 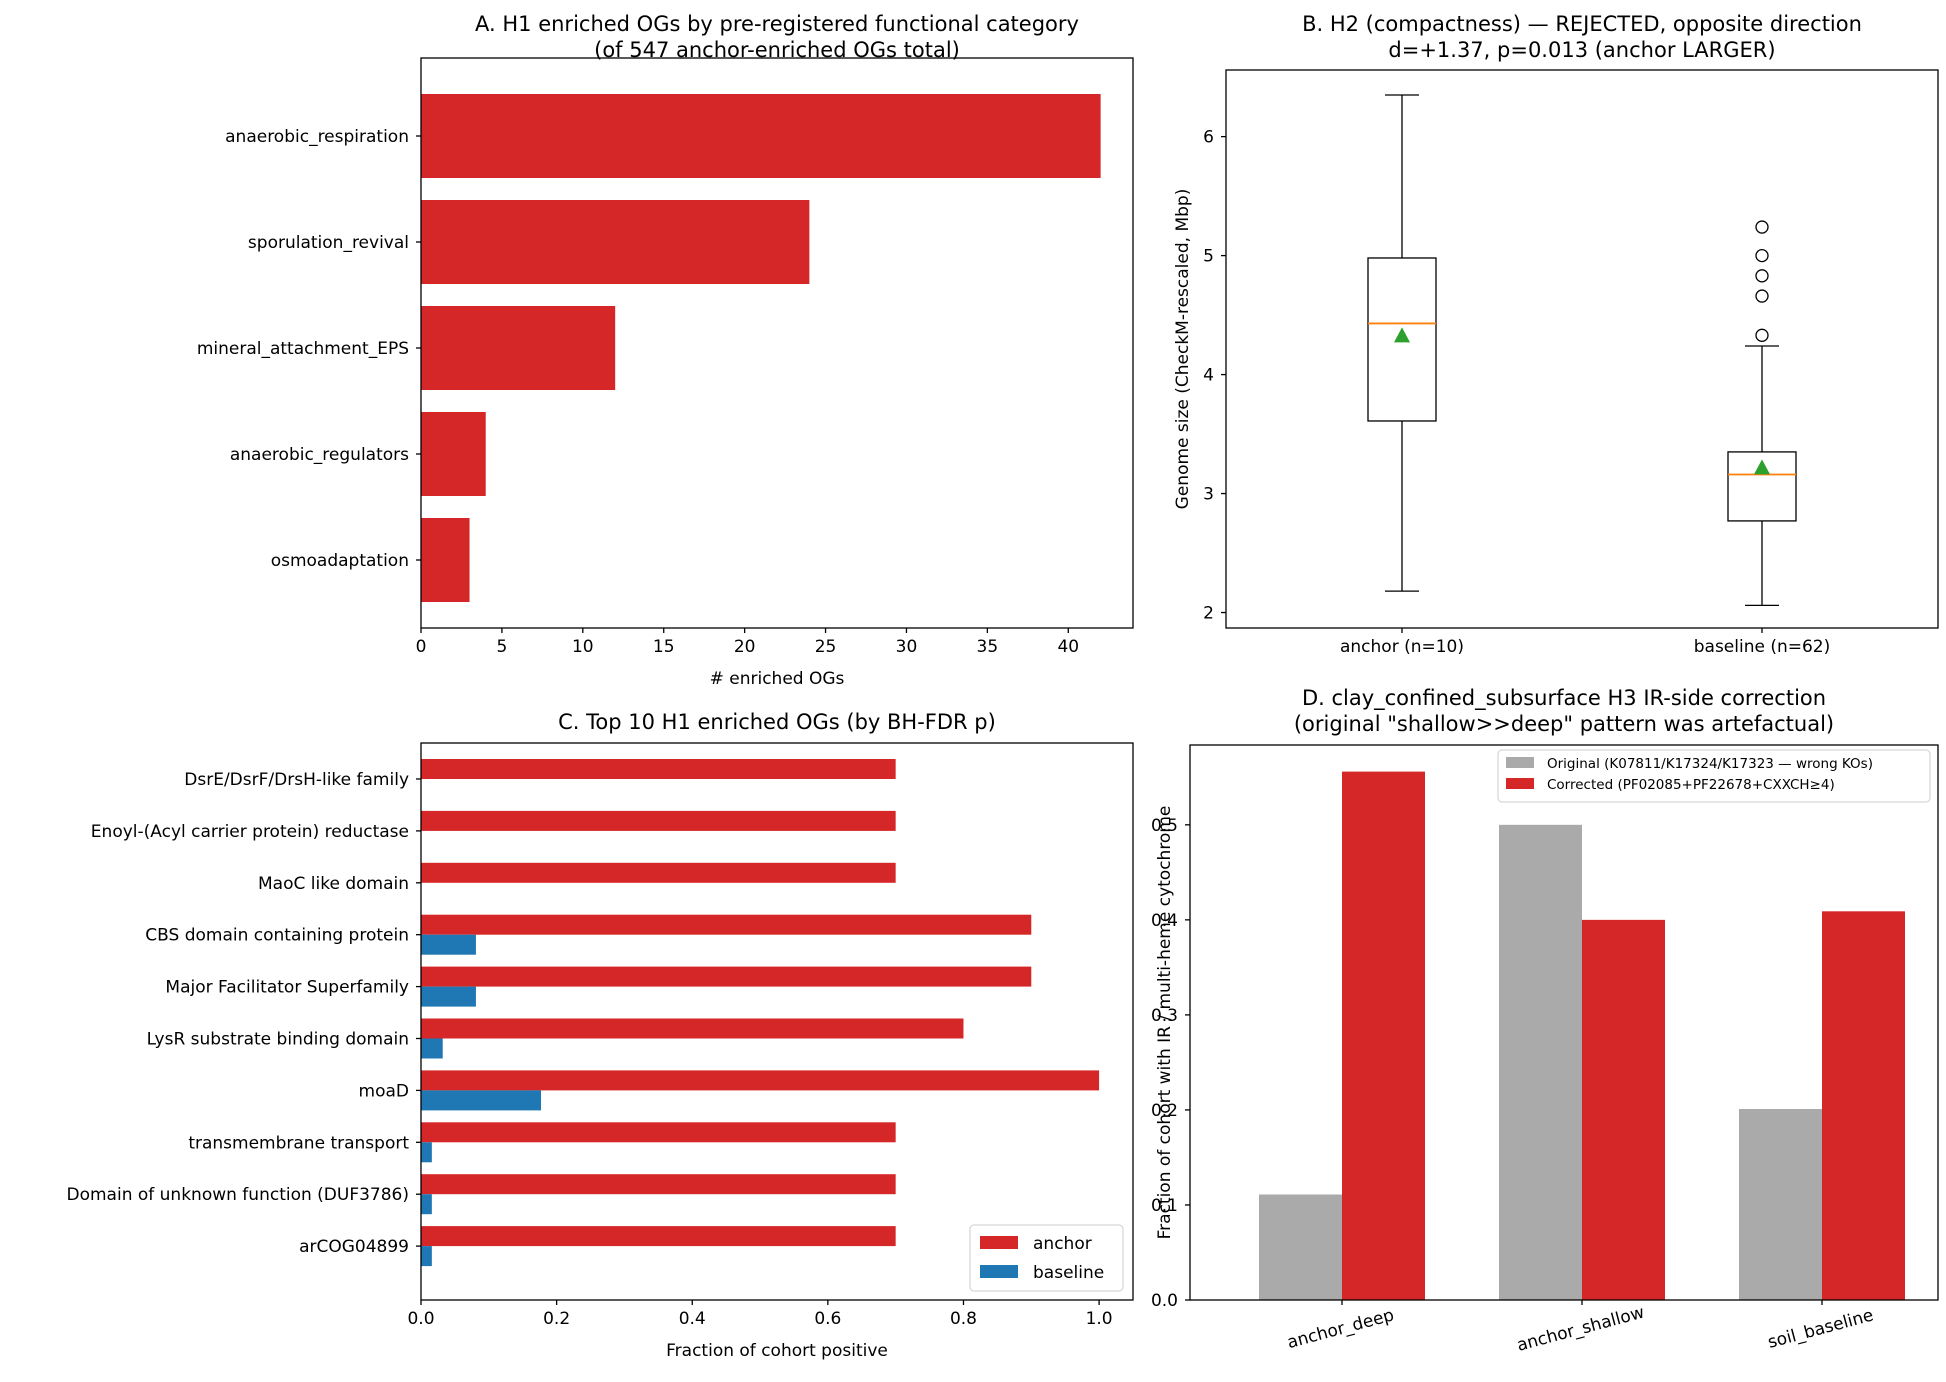 What do you see at coordinates (1208, 138) in the screenshot?
I see `panel-b-ytick-label: 6` at bounding box center [1208, 138].